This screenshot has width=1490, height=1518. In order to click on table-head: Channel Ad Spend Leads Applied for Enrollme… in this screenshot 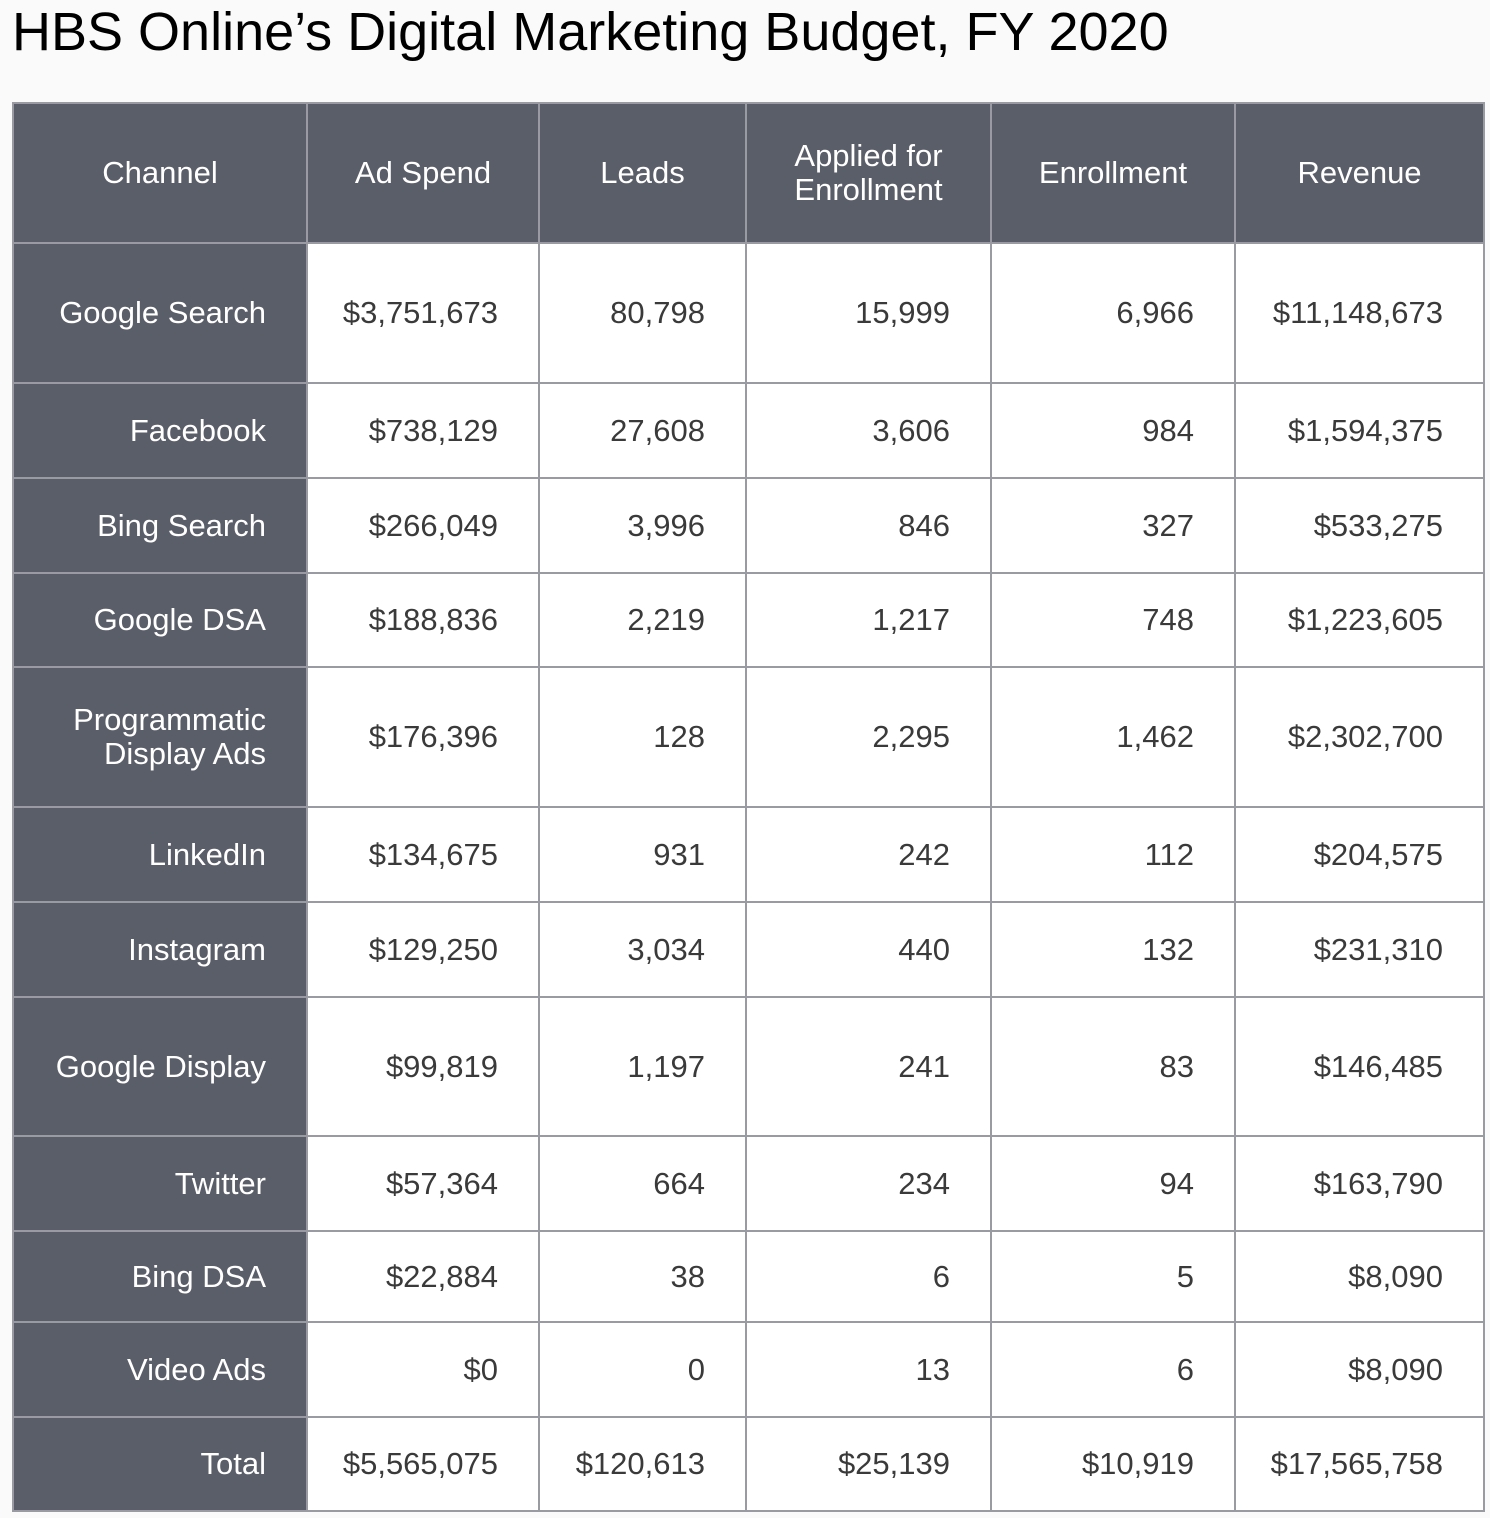, I will do `click(748, 173)`.